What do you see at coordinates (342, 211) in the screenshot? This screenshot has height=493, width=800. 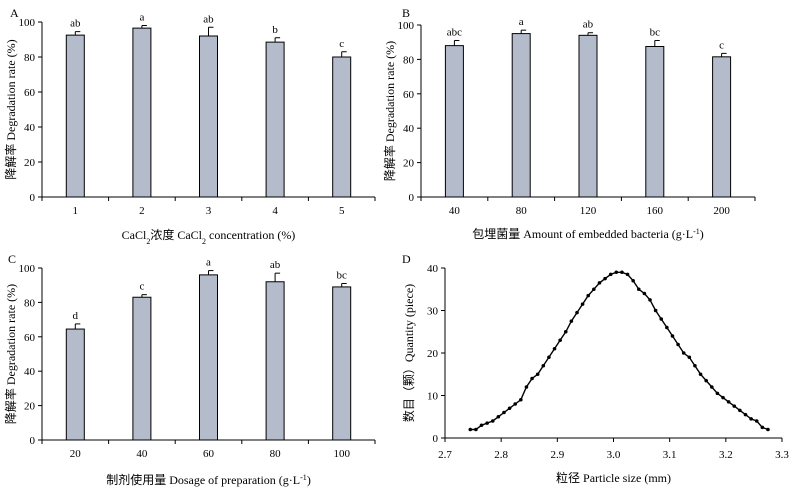 I see `x-tick-label: 5` at bounding box center [342, 211].